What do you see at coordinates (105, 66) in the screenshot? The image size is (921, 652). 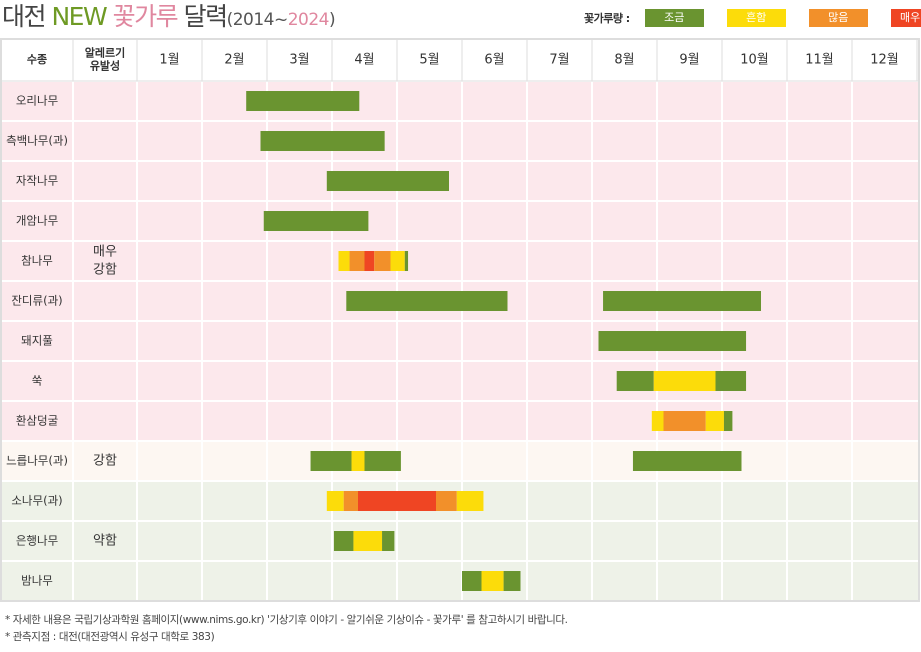 I see `header-allergy: 유발성` at bounding box center [105, 66].